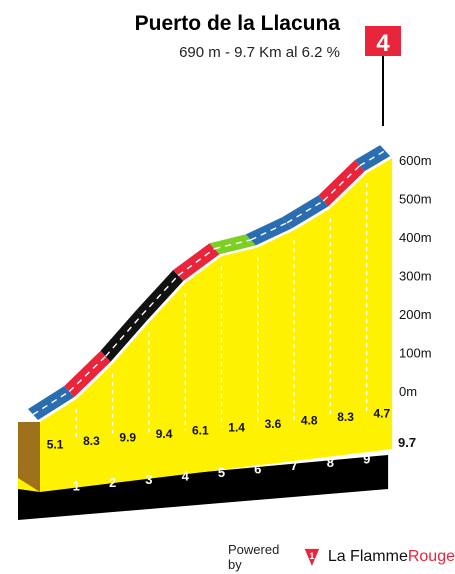 The image size is (455, 574). I want to click on km-gradient-label: 9.4, so click(164, 434).